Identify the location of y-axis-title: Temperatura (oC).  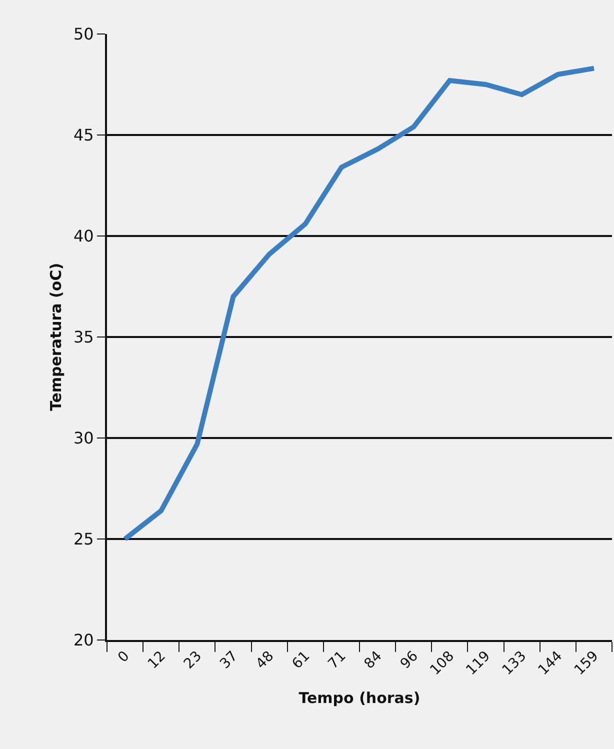
(56, 337).